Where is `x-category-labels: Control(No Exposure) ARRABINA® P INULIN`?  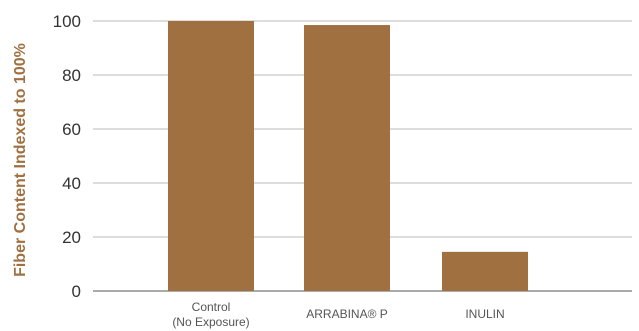 x-category-labels: Control(No Exposure) ARRABINA® P INULIN is located at coordinates (338, 314).